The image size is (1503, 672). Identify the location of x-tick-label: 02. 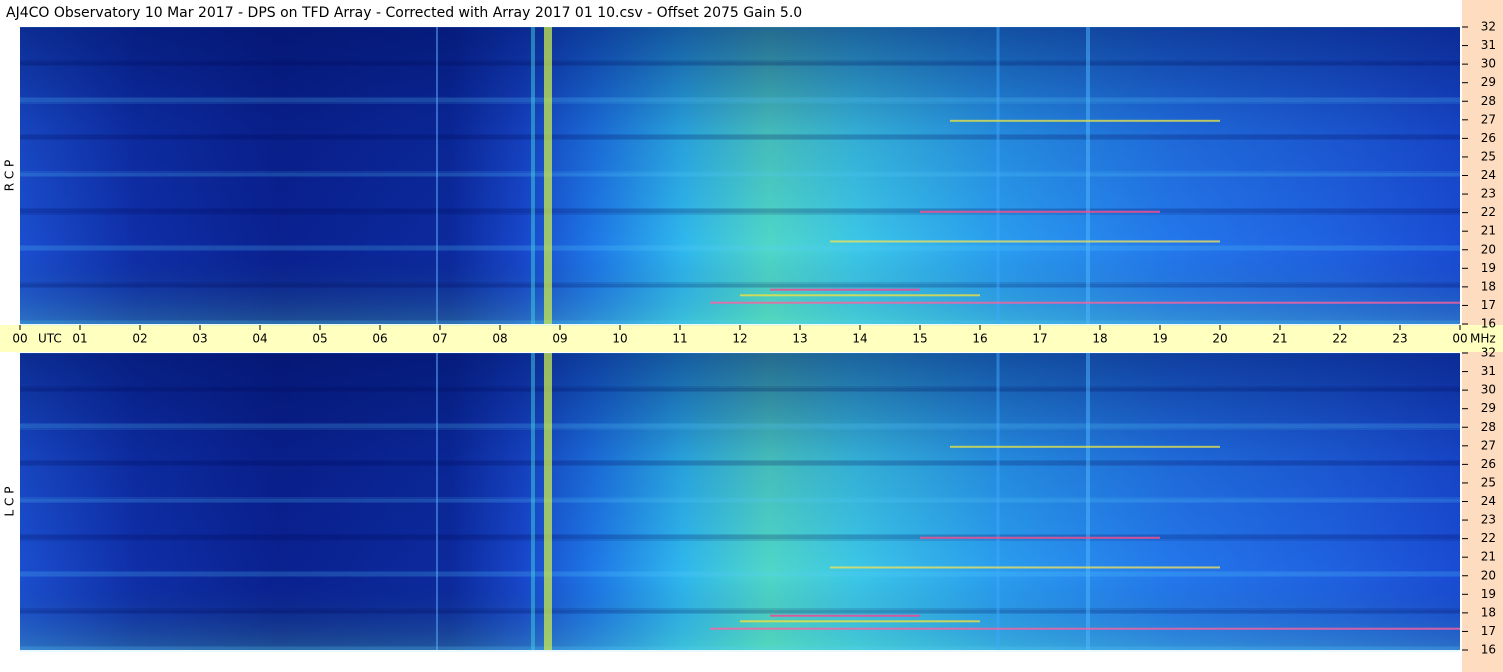
(139, 339).